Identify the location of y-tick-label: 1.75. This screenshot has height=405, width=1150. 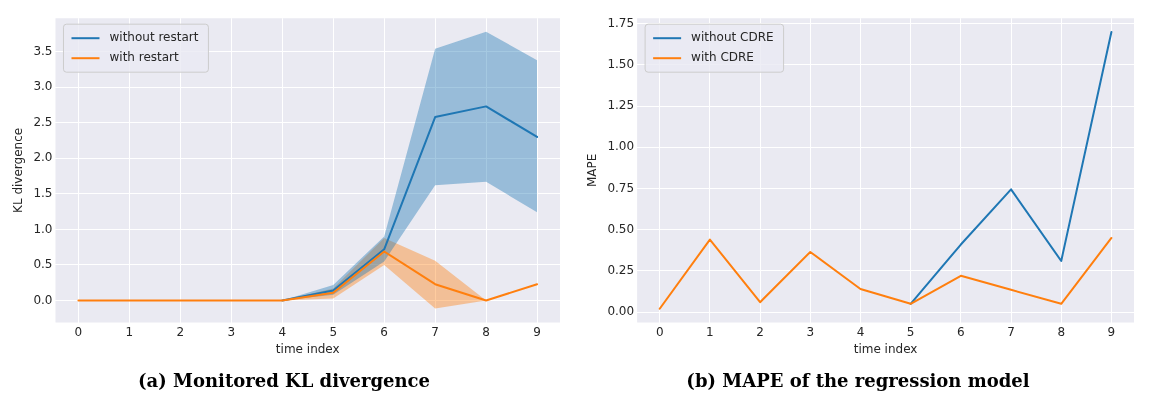
(621, 22).